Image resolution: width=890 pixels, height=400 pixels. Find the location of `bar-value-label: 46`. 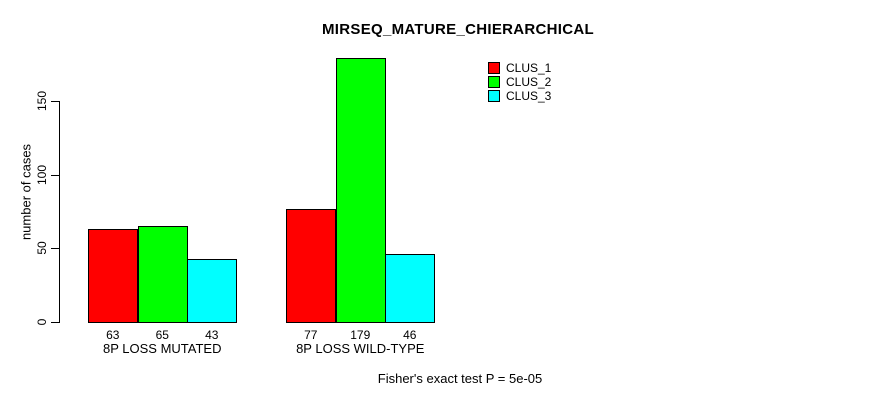

bar-value-label: 46 is located at coordinates (410, 335).